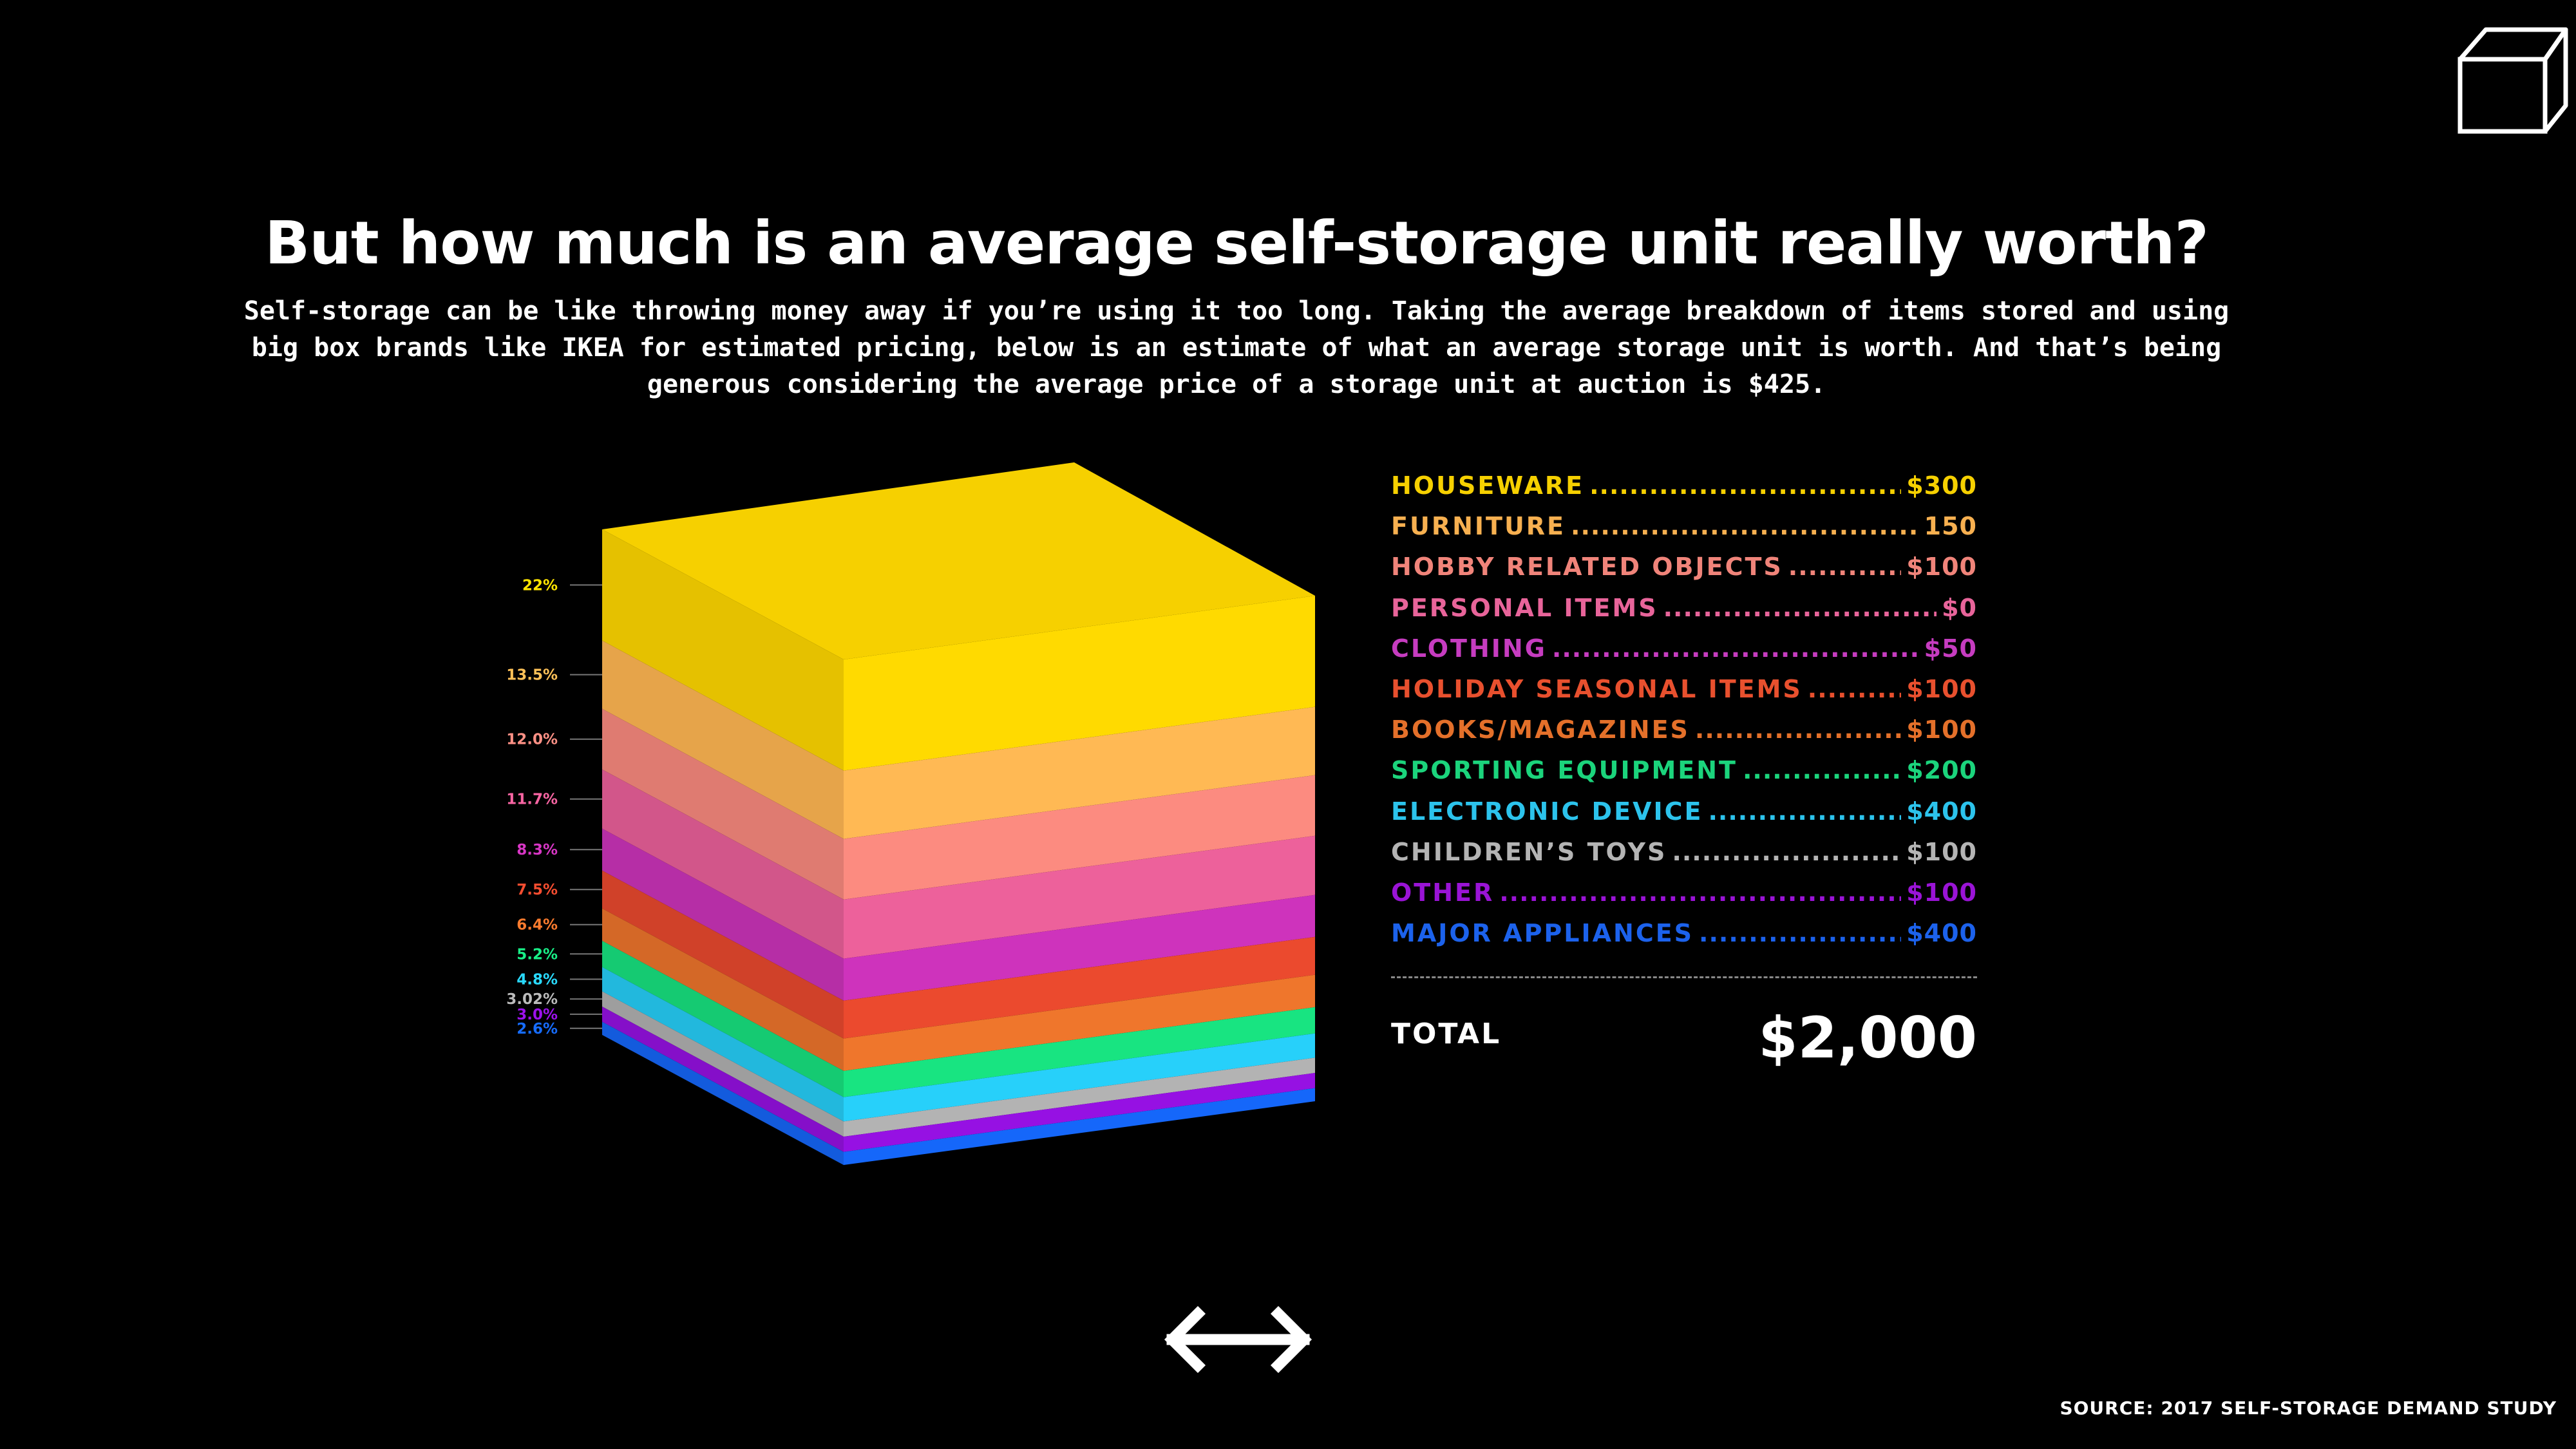 The image size is (2576, 1449). I want to click on layer-percent-label: 3.0%, so click(537, 1015).